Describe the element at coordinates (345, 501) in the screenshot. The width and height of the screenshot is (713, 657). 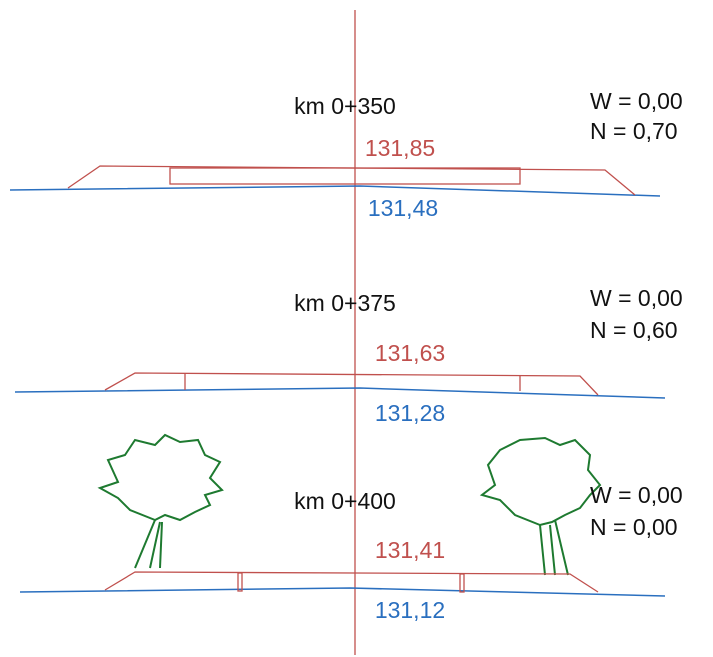
I see `station: km 0+400` at that location.